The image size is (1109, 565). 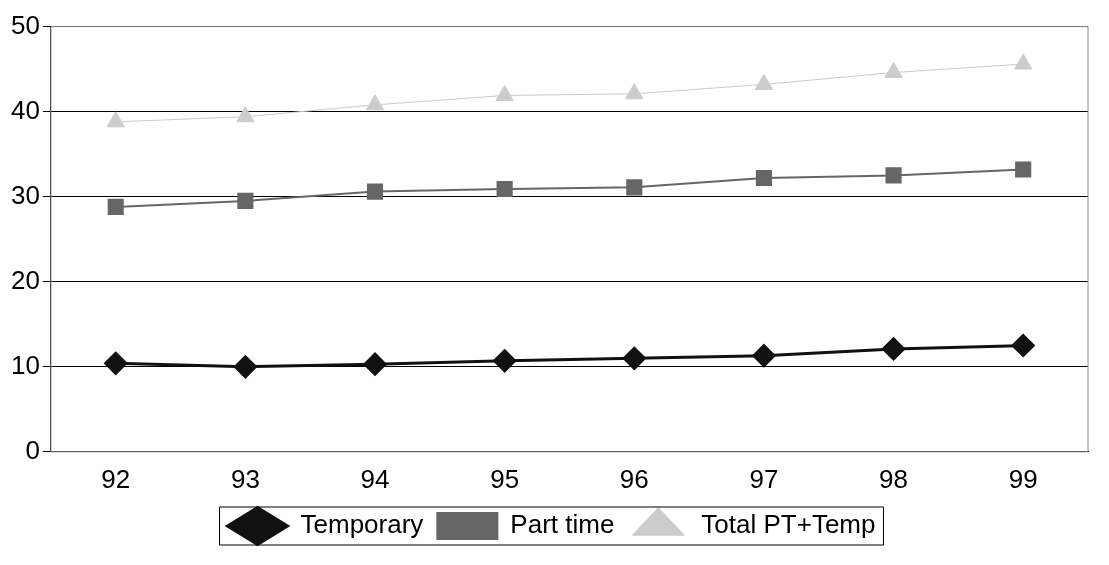 What do you see at coordinates (25, 279) in the screenshot?
I see `y-tick-label: 20` at bounding box center [25, 279].